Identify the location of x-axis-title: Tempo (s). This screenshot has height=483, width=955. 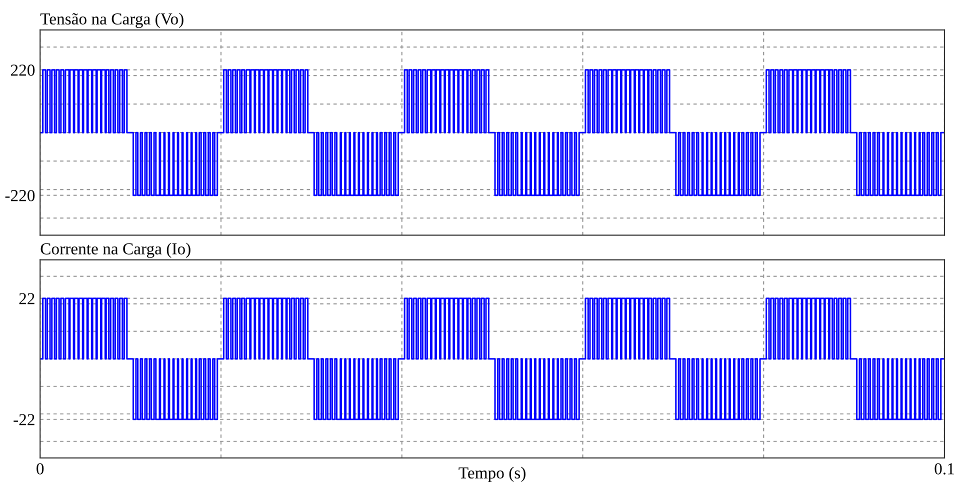
(492, 474).